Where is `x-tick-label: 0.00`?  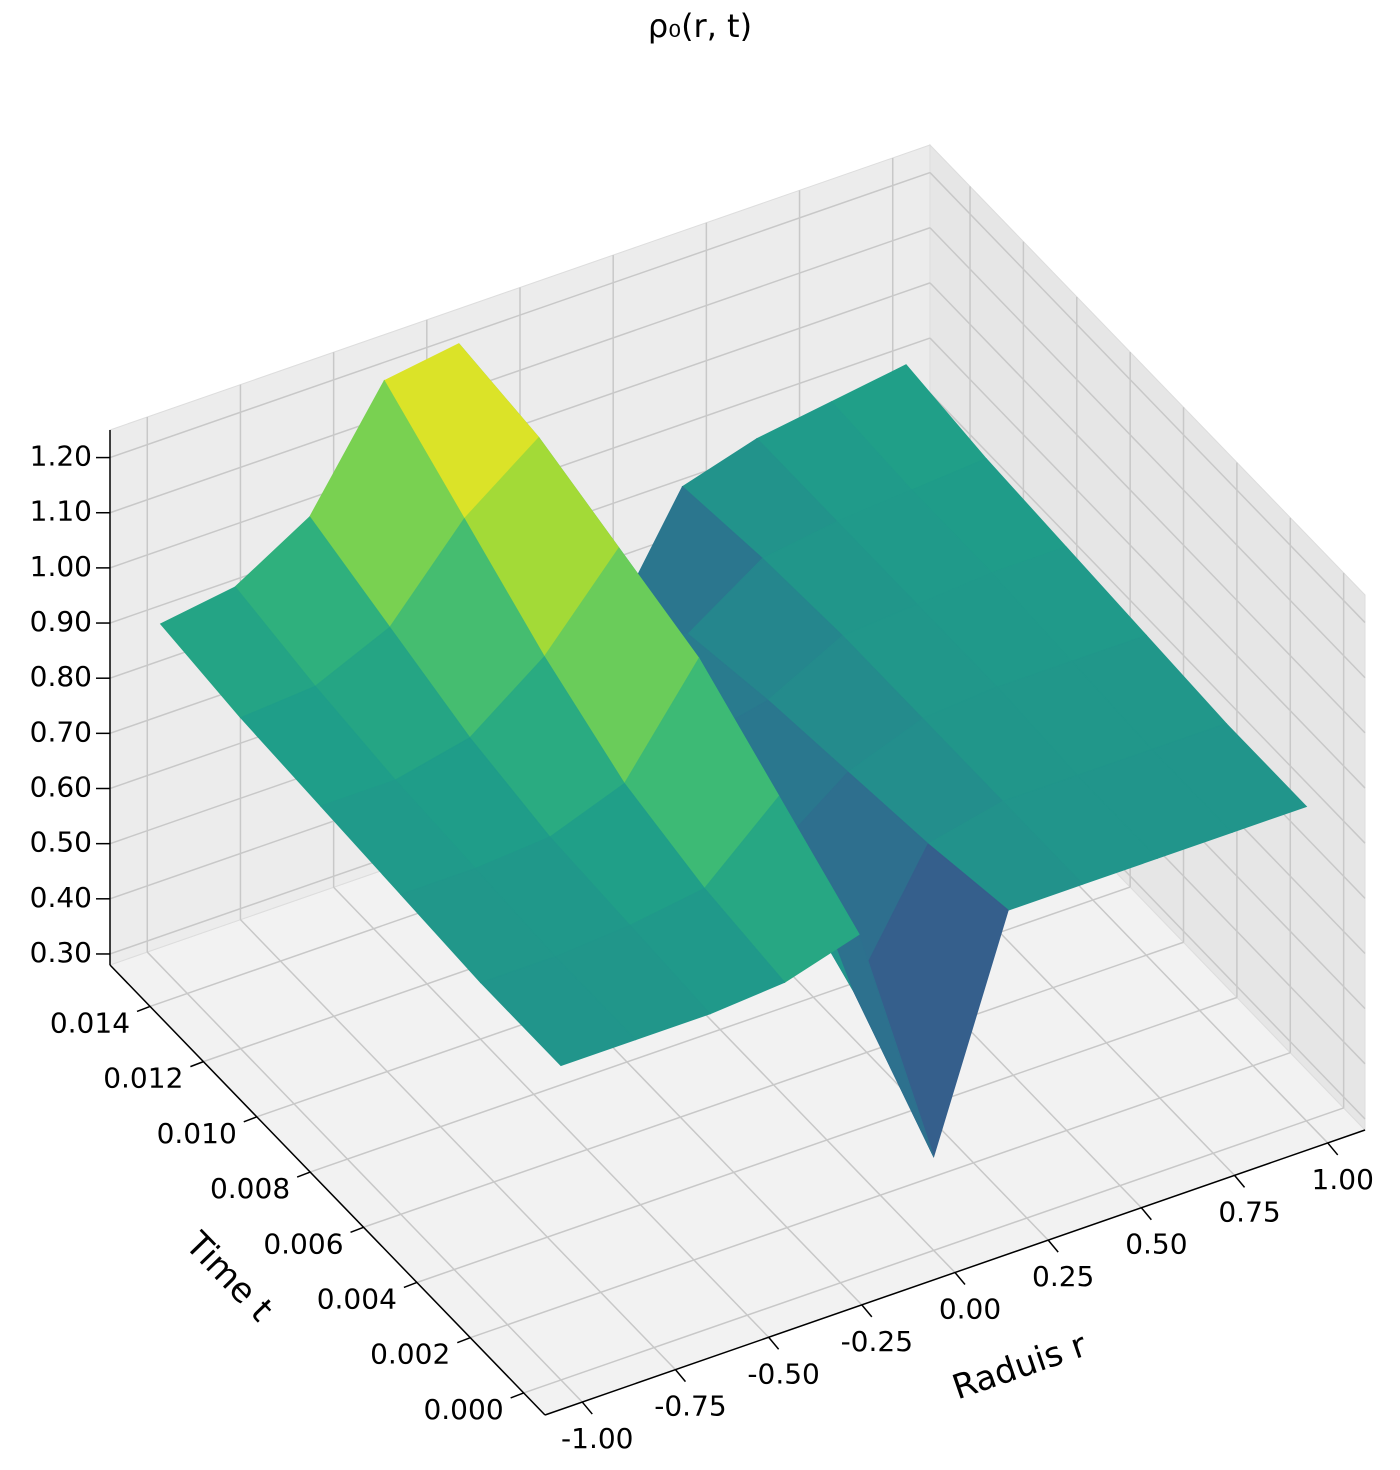 x-tick-label: 0.00 is located at coordinates (970, 1309).